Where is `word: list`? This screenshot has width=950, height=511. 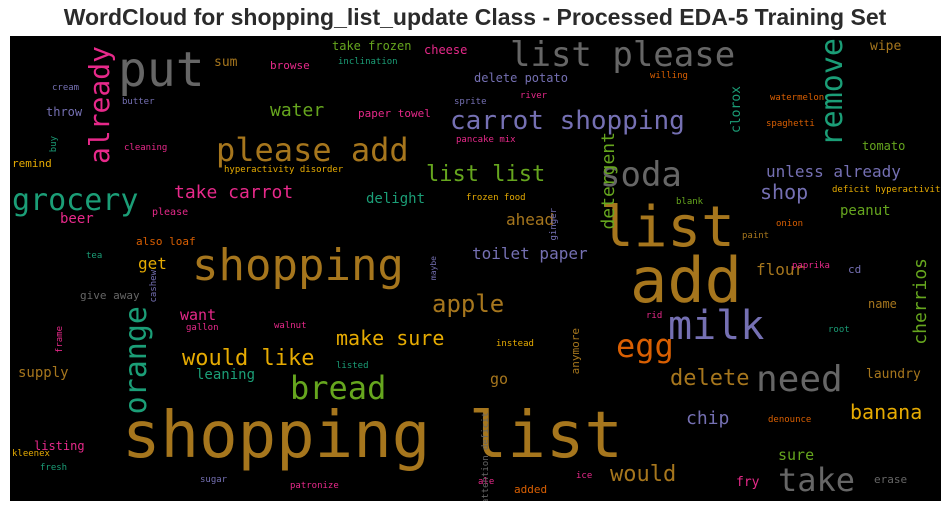
word: list is located at coordinates (667, 227).